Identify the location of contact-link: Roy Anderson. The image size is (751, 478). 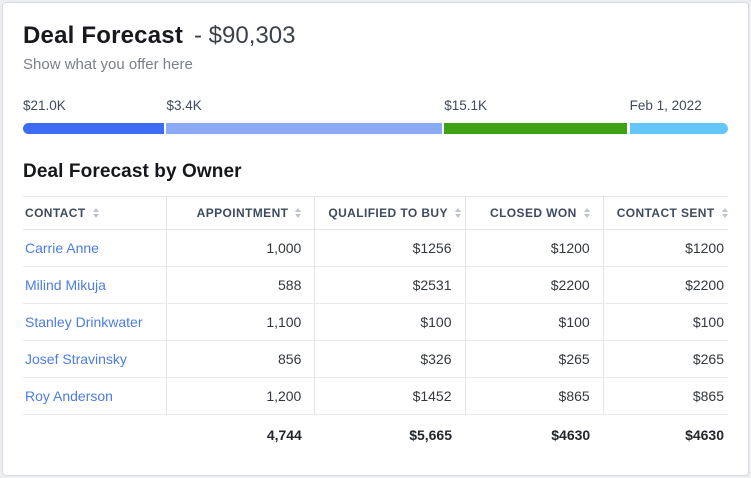
(69, 396).